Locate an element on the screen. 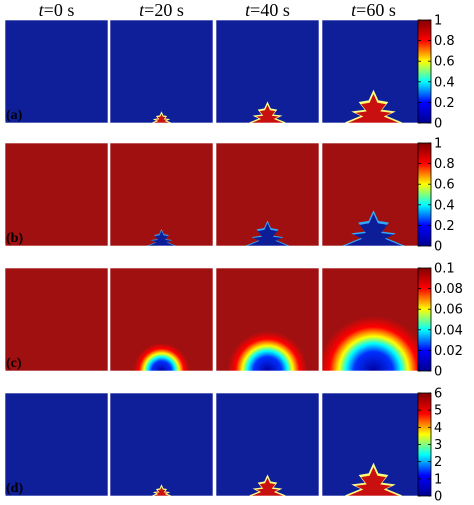 This screenshot has height=505, width=474. colorbar: 6 5 4 3 2 1 0 is located at coordinates (429, 446).